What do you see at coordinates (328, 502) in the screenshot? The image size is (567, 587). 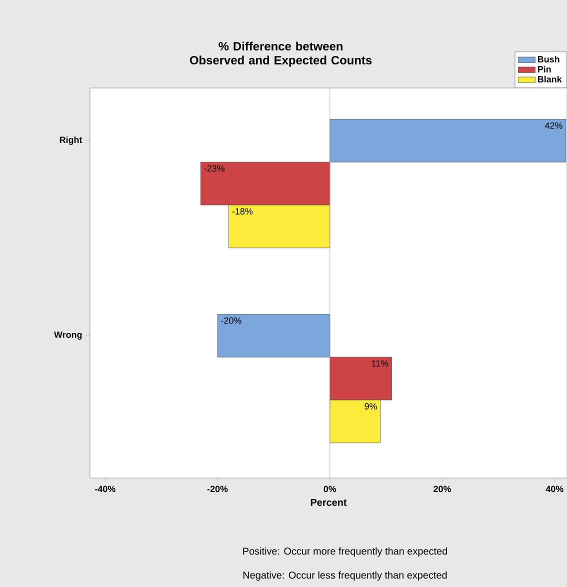 I see `x-axis-title: Percent` at bounding box center [328, 502].